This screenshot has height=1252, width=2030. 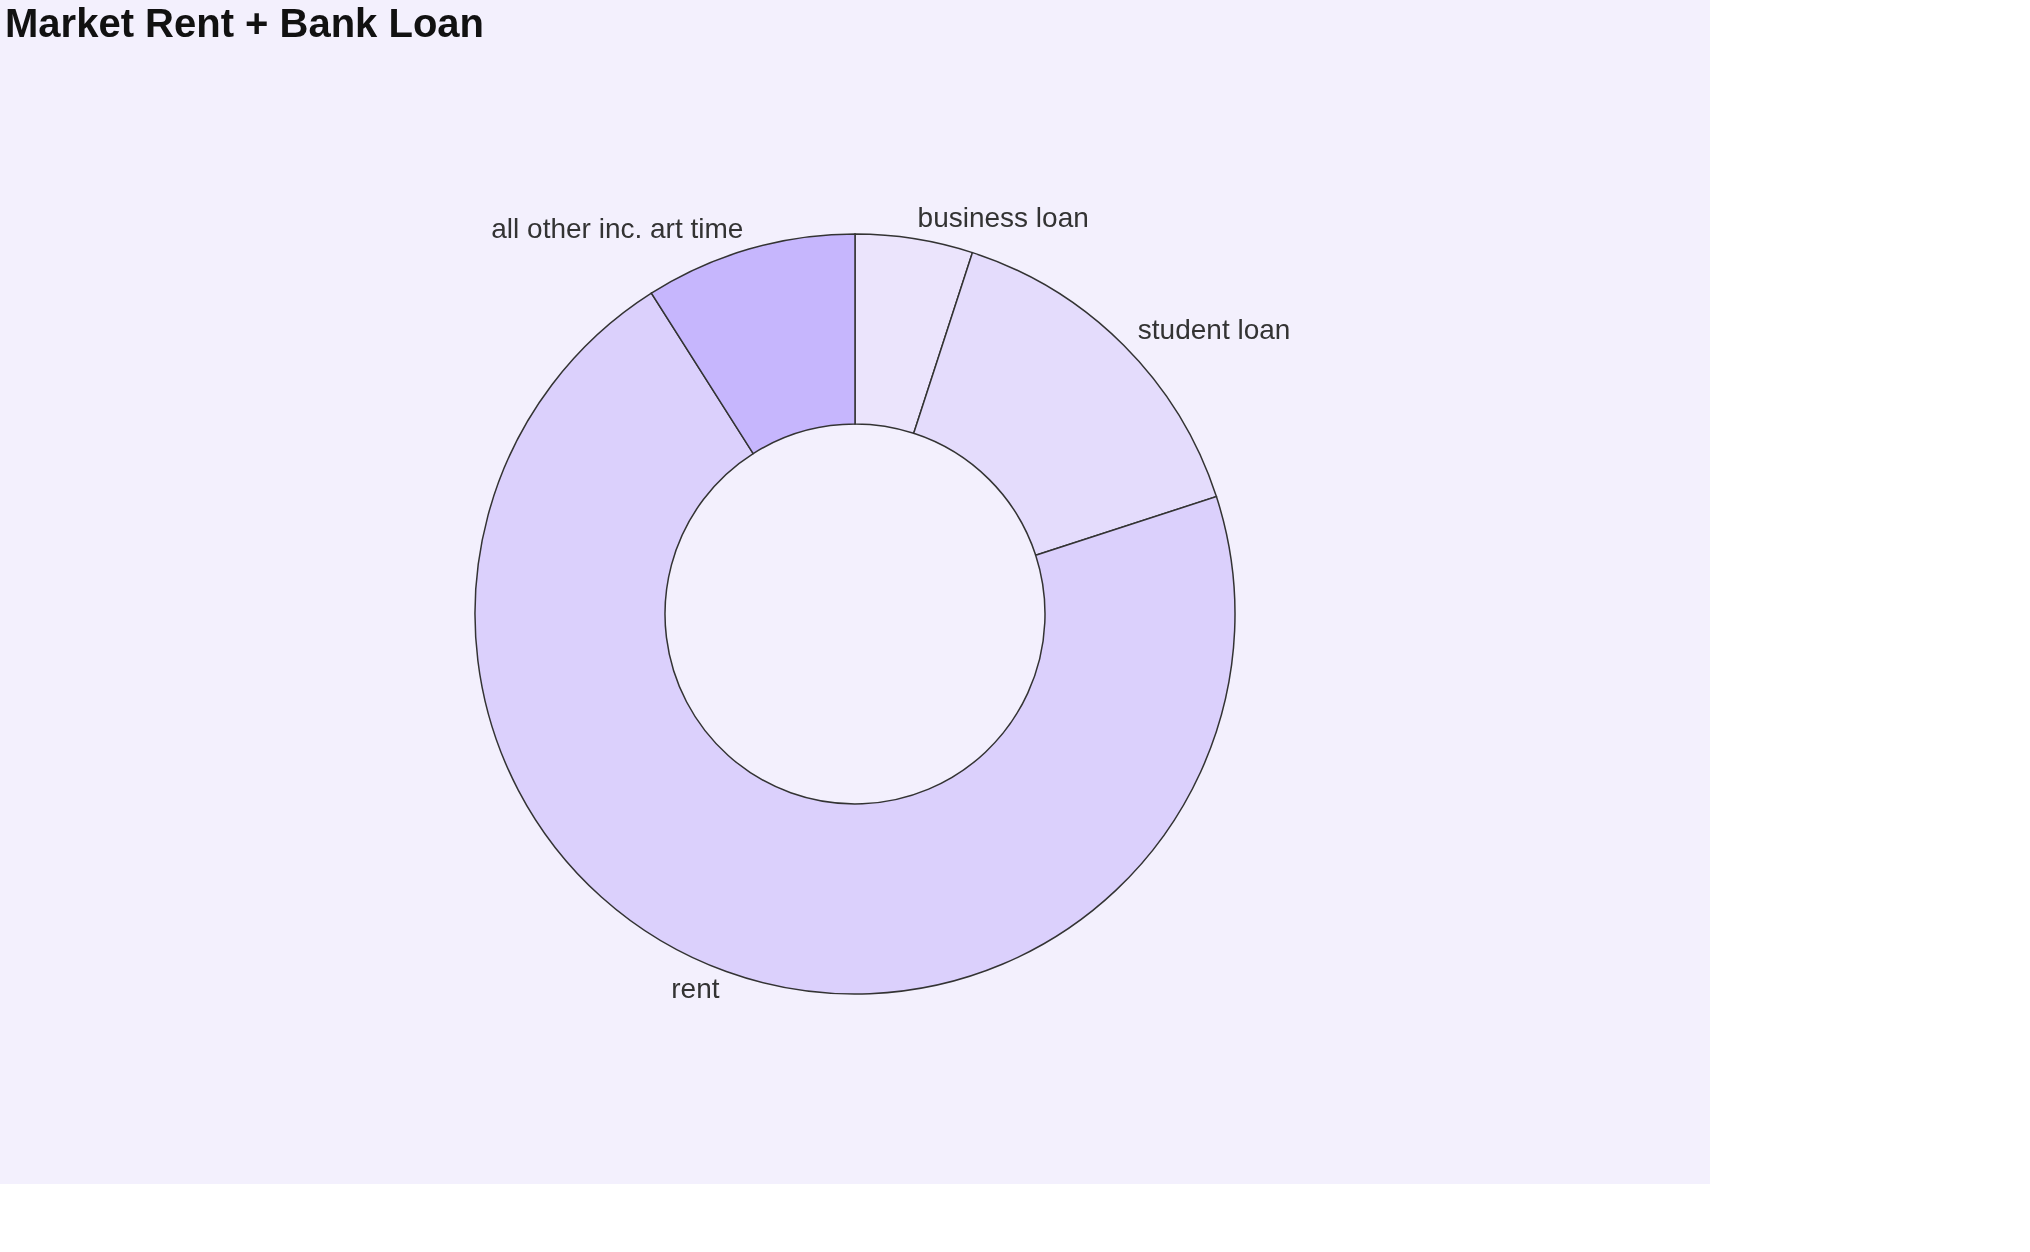 What do you see at coordinates (1214, 330) in the screenshot?
I see `slice-label: student loan` at bounding box center [1214, 330].